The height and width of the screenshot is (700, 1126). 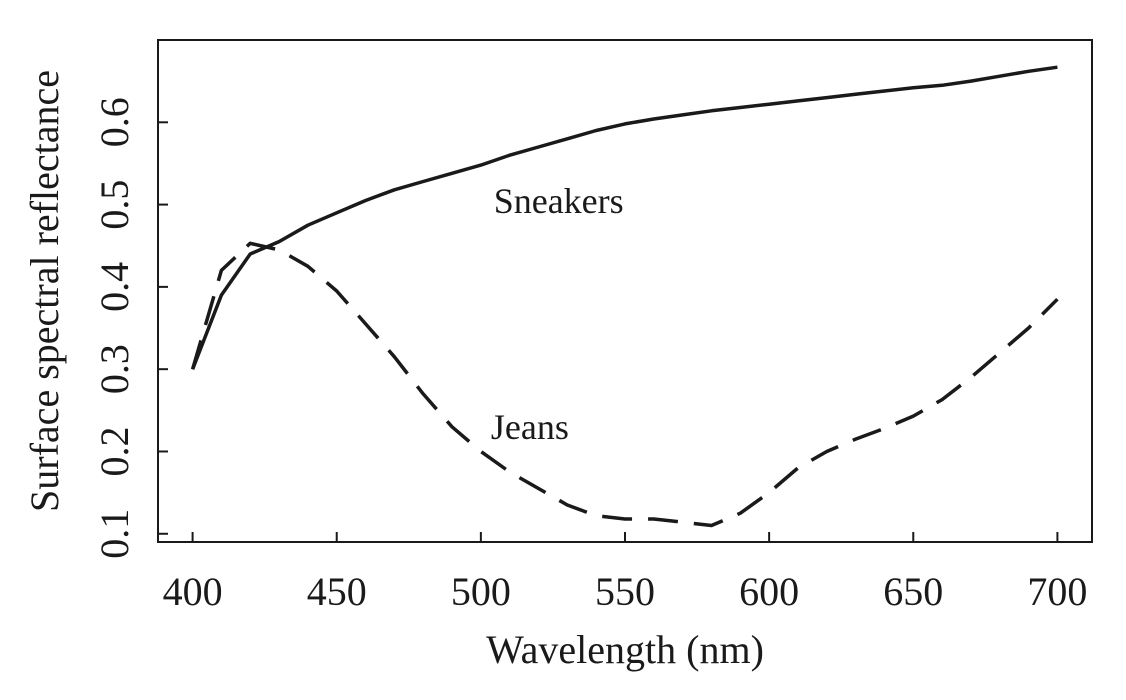 I want to click on x-axis-ticks: 400 450 500 550 600 650 700, so click(x=625, y=573).